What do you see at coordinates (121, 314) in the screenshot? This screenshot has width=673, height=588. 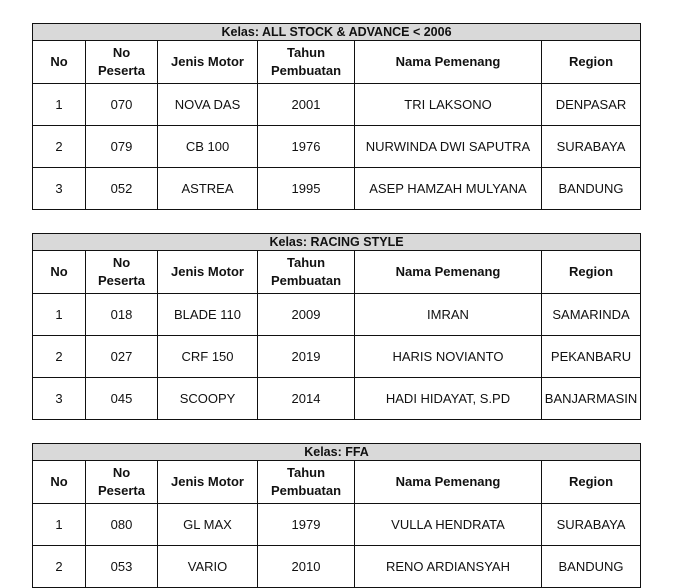 I see `cell: 018` at bounding box center [121, 314].